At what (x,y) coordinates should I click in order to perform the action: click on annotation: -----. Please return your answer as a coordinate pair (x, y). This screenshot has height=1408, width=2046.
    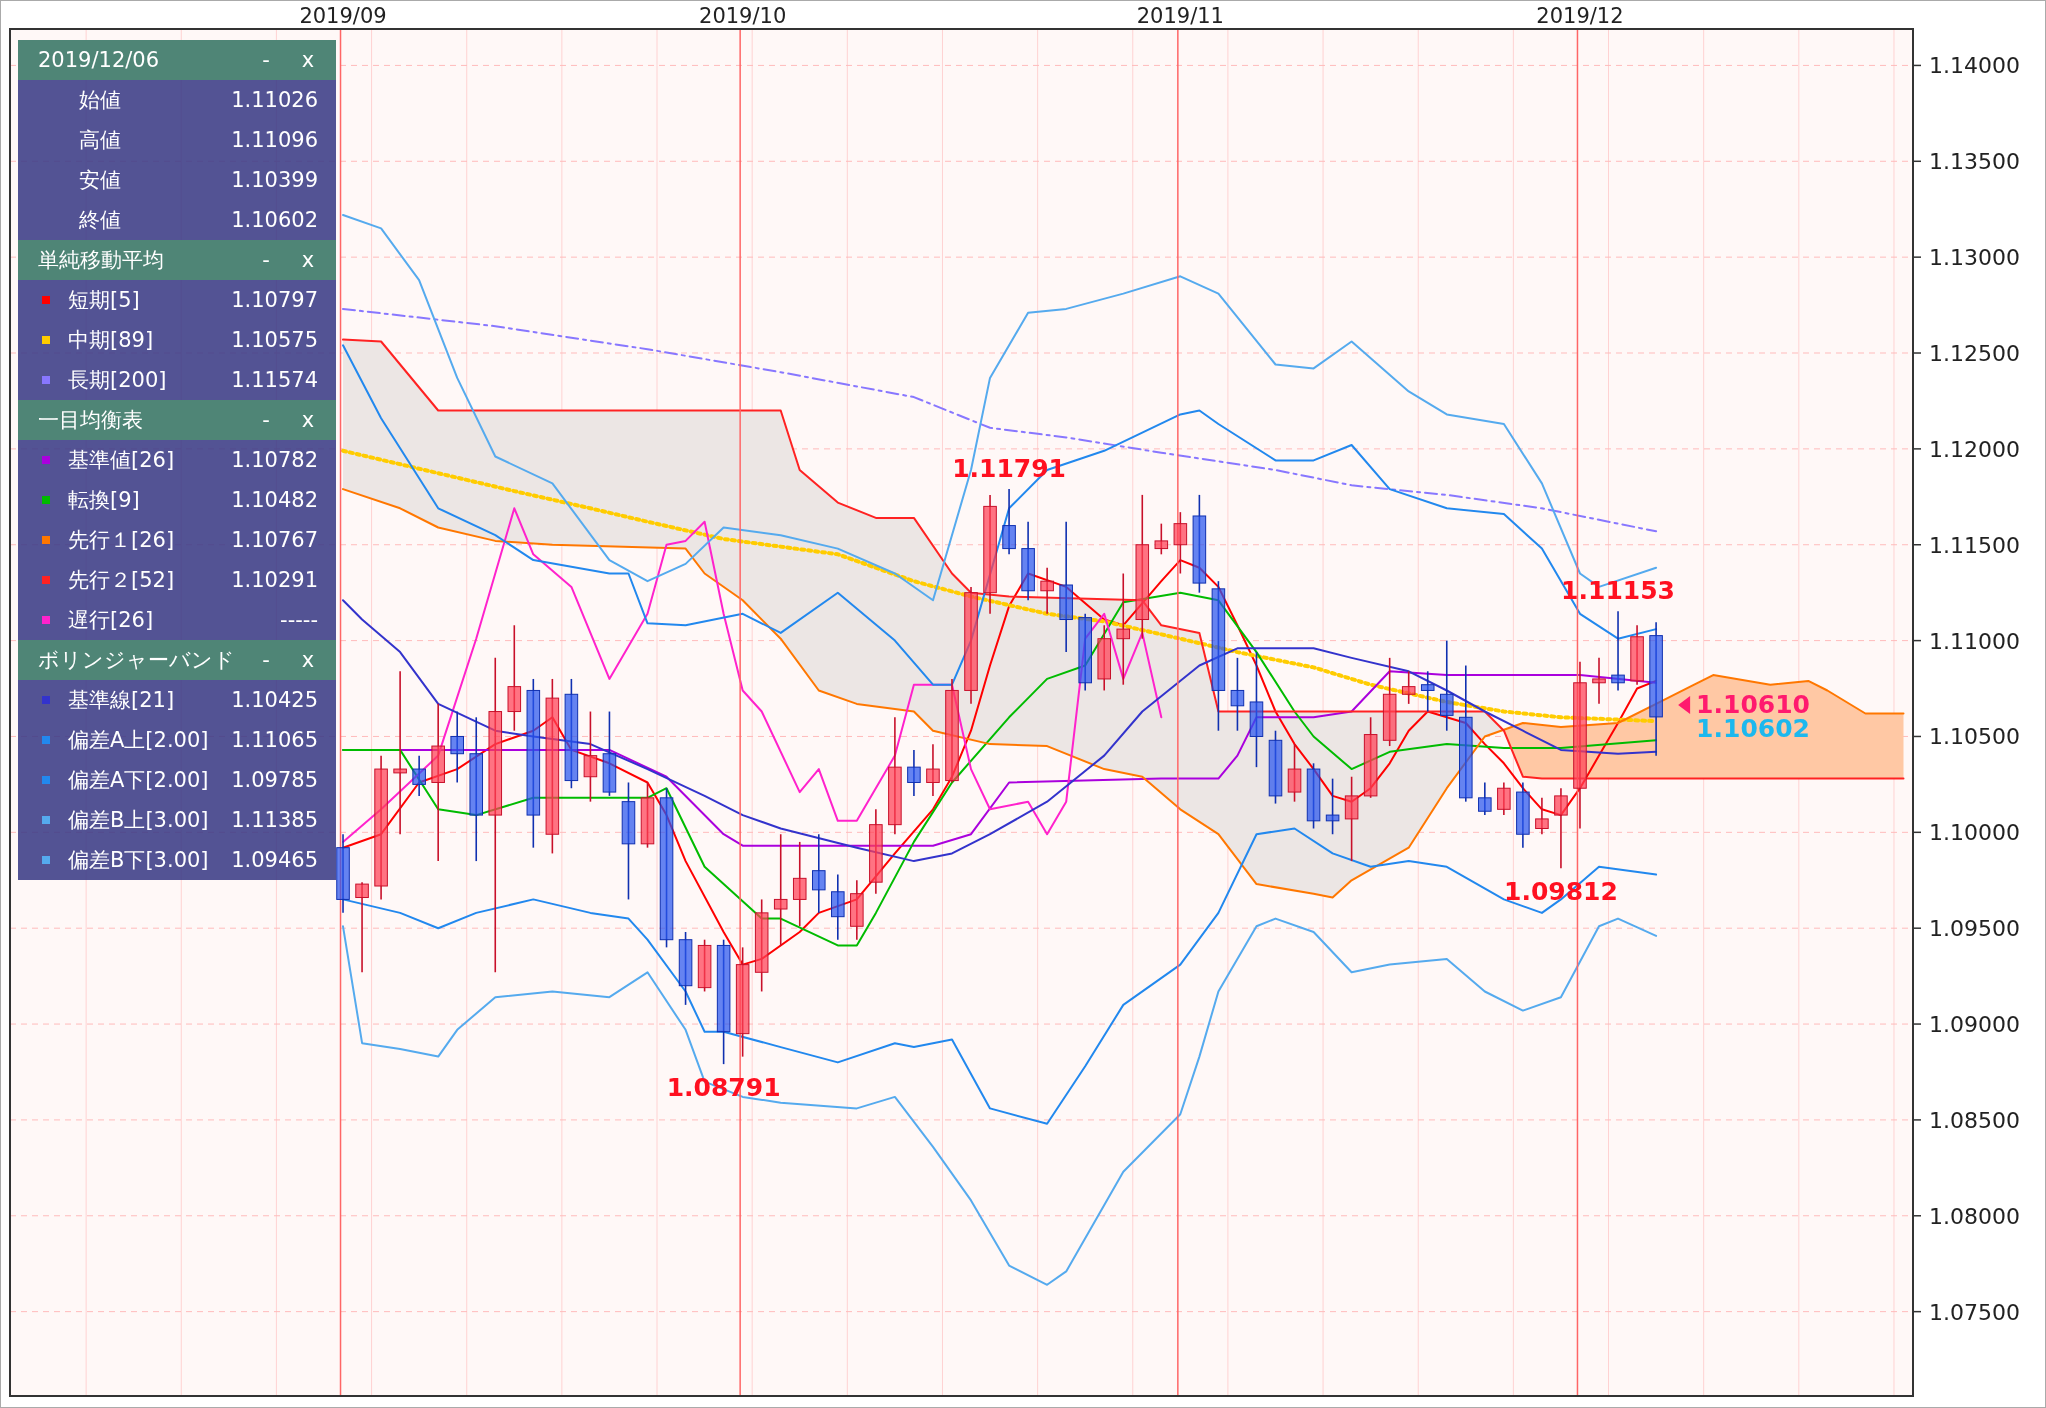
    Looking at the image, I should click on (299, 620).